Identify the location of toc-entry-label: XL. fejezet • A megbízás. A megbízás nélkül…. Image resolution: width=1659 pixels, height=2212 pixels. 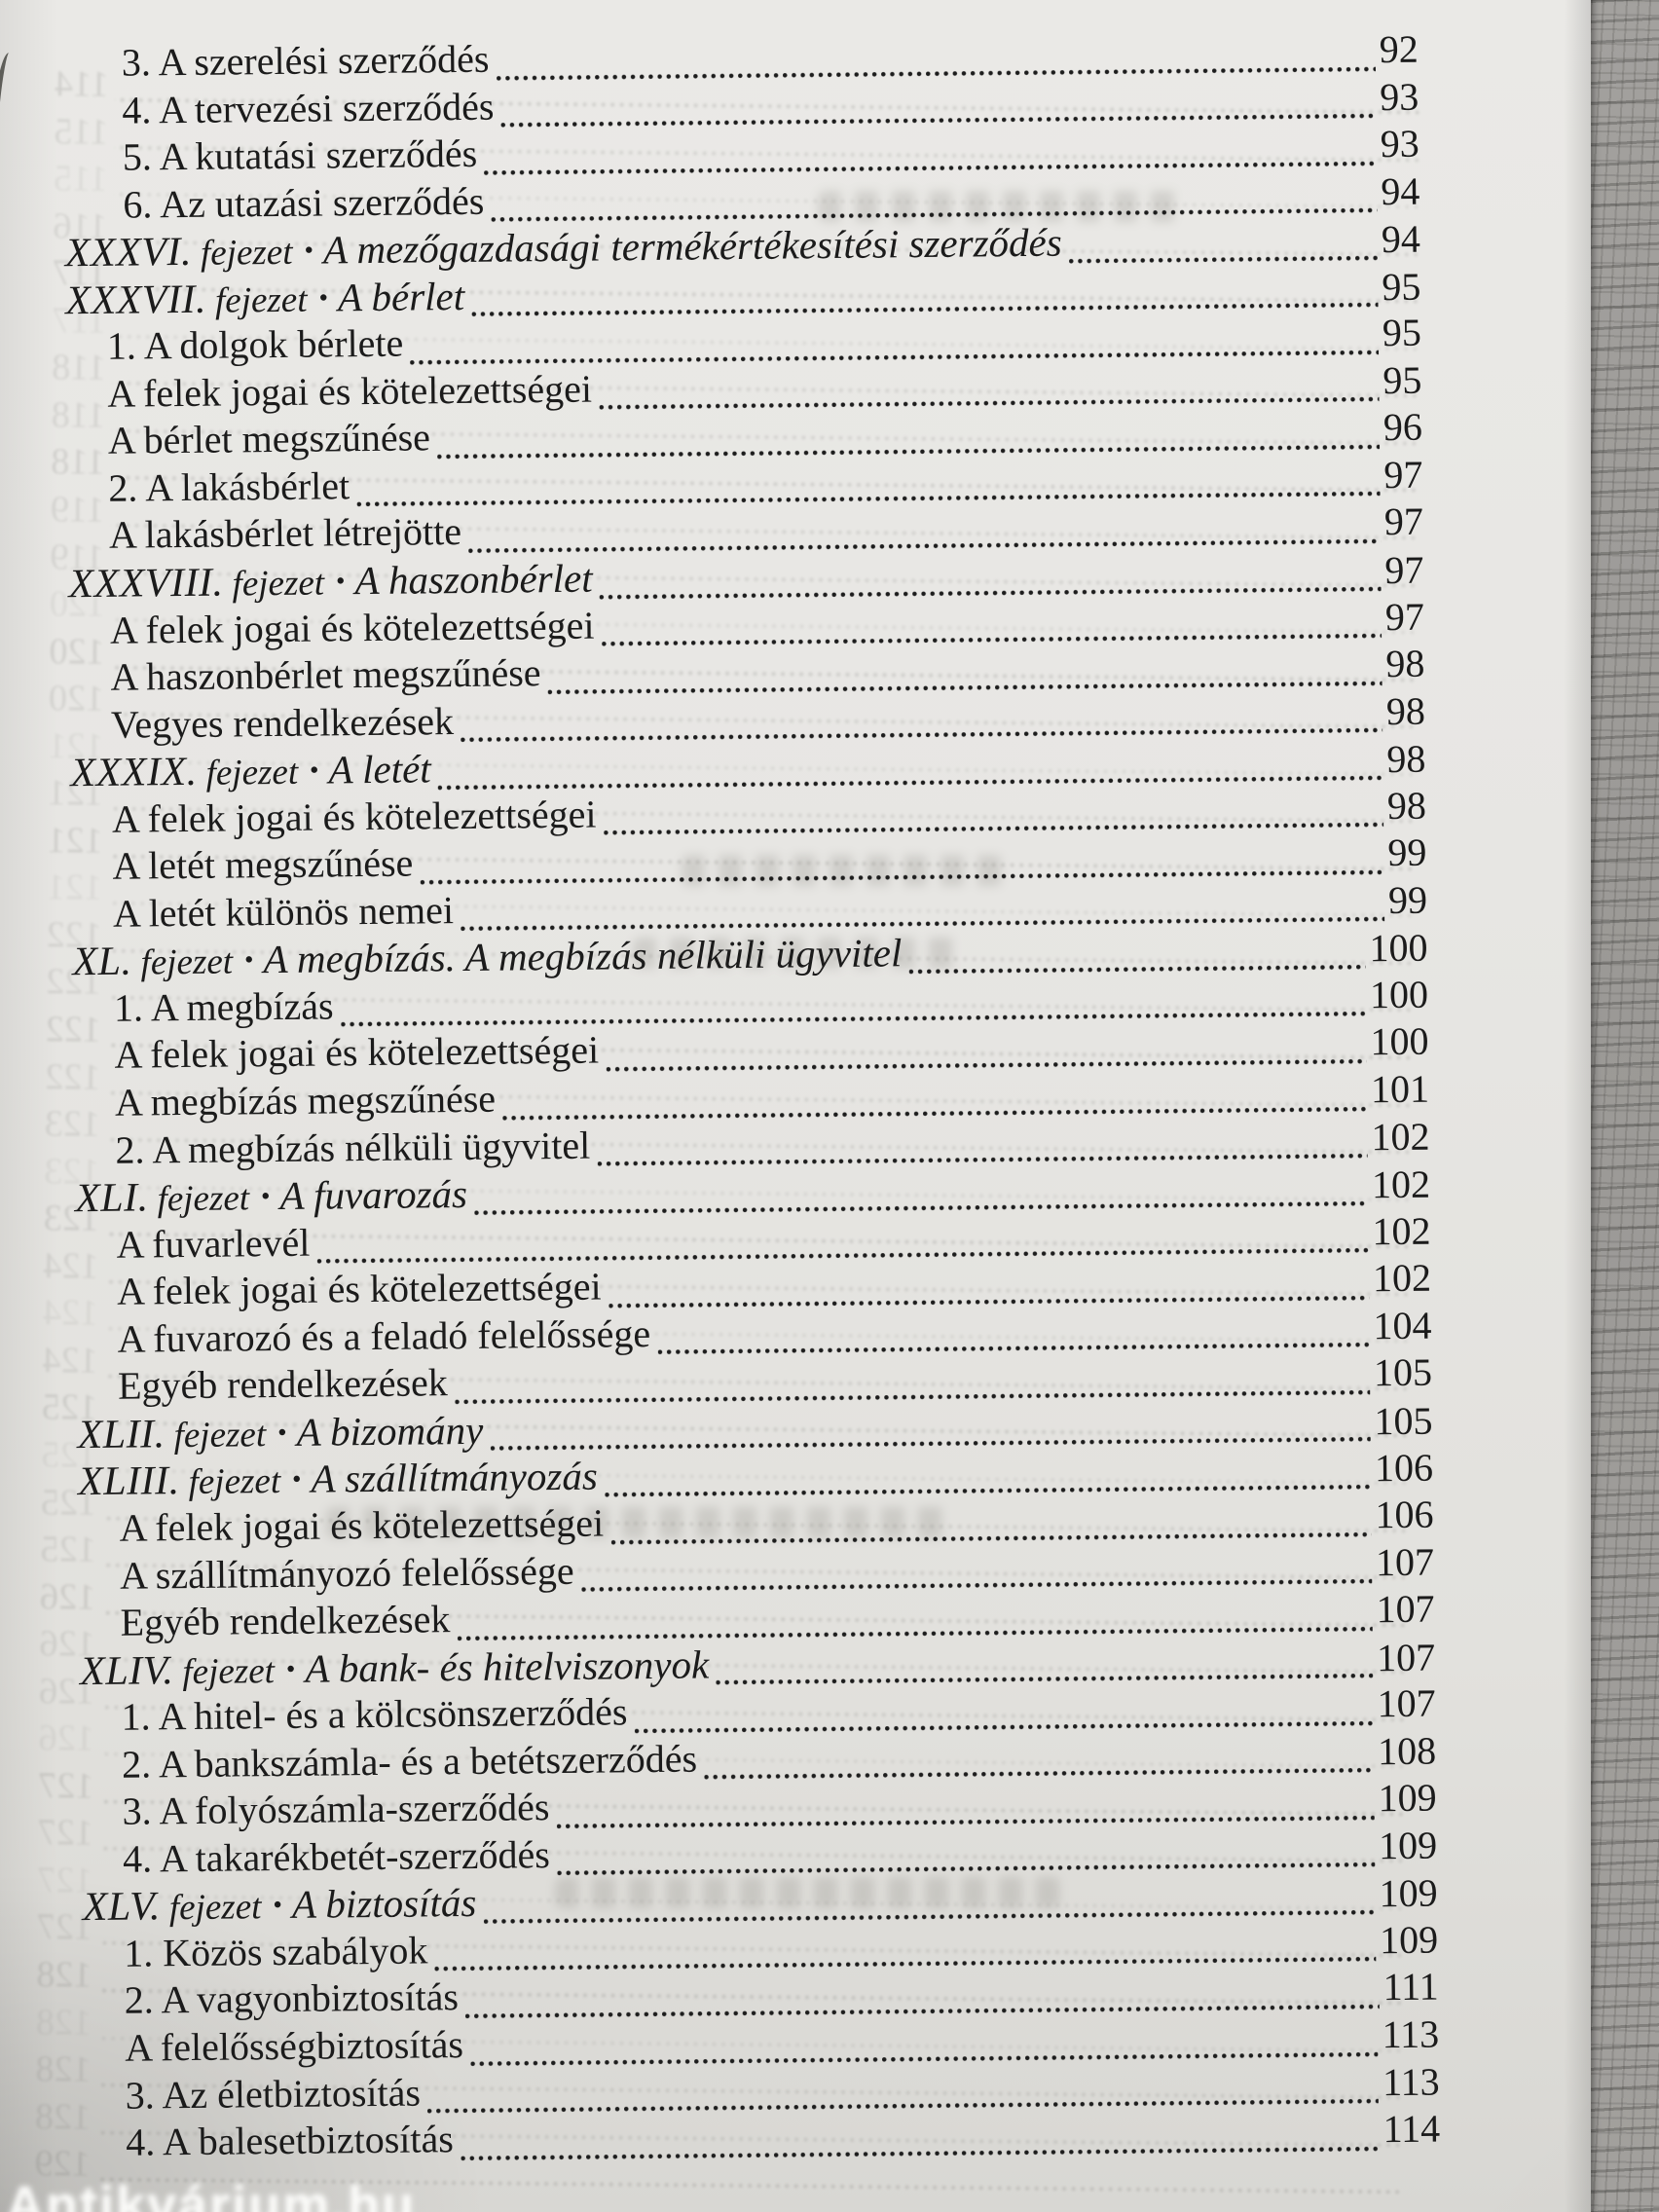
(479, 958).